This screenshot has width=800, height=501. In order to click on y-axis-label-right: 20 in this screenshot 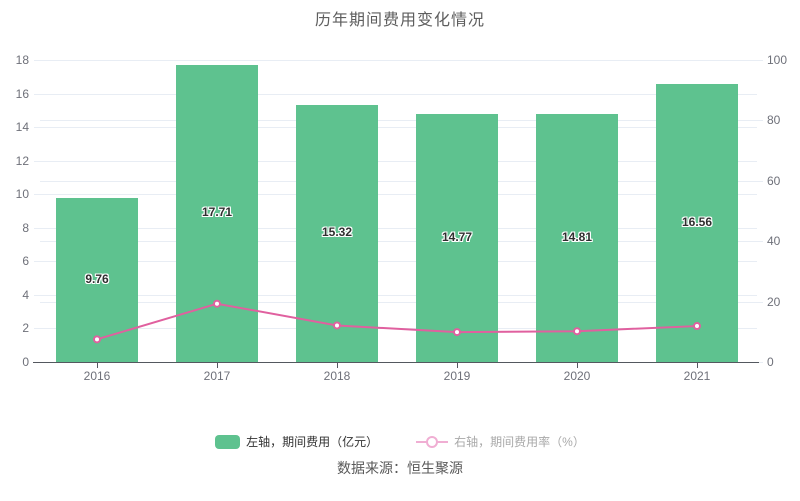, I will do `click(774, 301)`.